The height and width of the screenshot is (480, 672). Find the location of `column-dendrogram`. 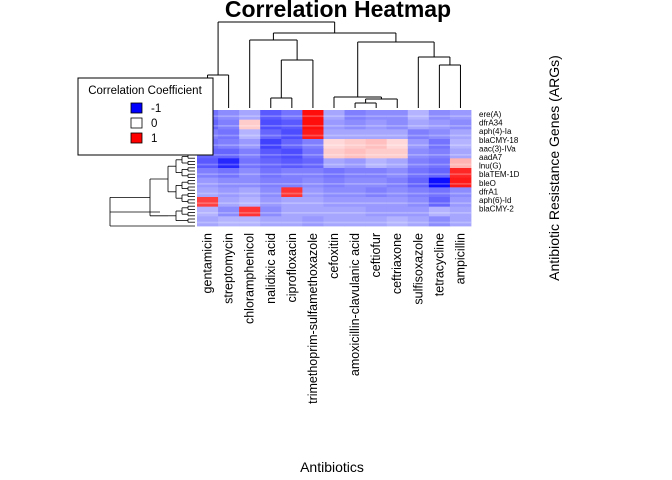

column-dendrogram is located at coordinates (334, 64).